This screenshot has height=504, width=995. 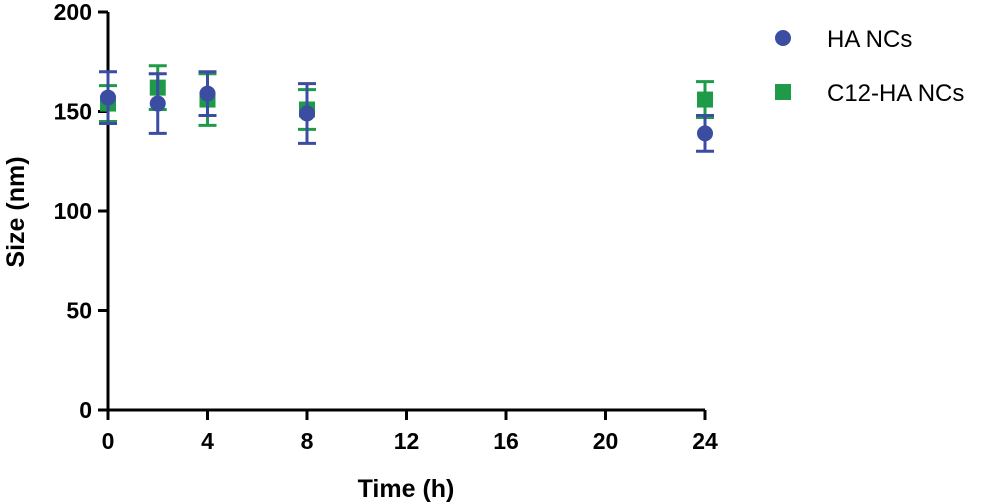 What do you see at coordinates (73, 112) in the screenshot?
I see `y-tick-label: 150` at bounding box center [73, 112].